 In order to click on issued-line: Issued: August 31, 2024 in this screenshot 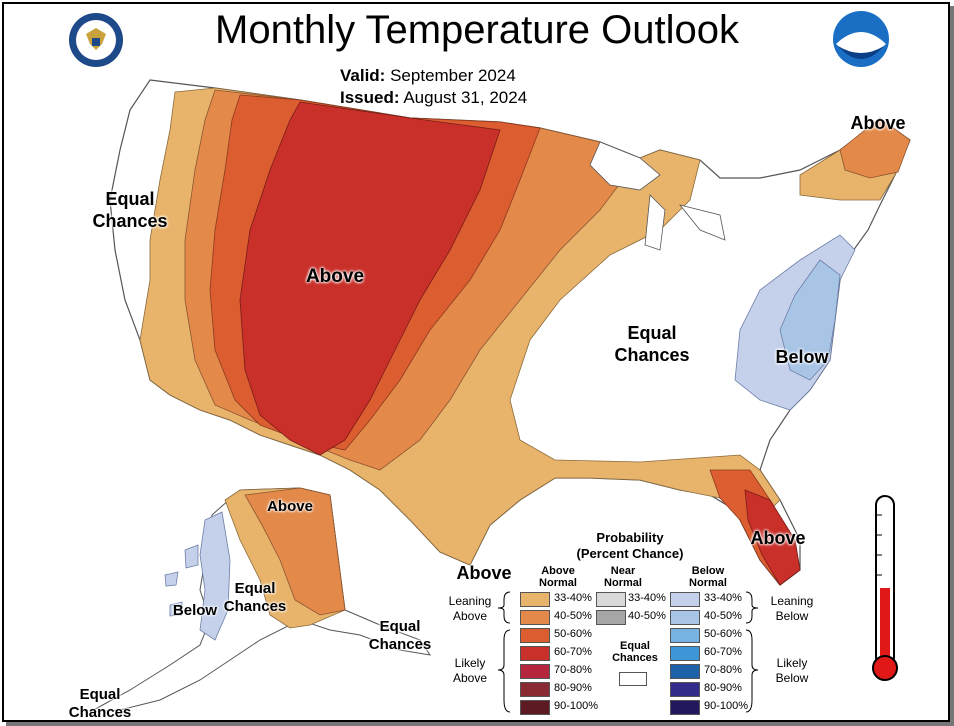, I will do `click(433, 98)`.